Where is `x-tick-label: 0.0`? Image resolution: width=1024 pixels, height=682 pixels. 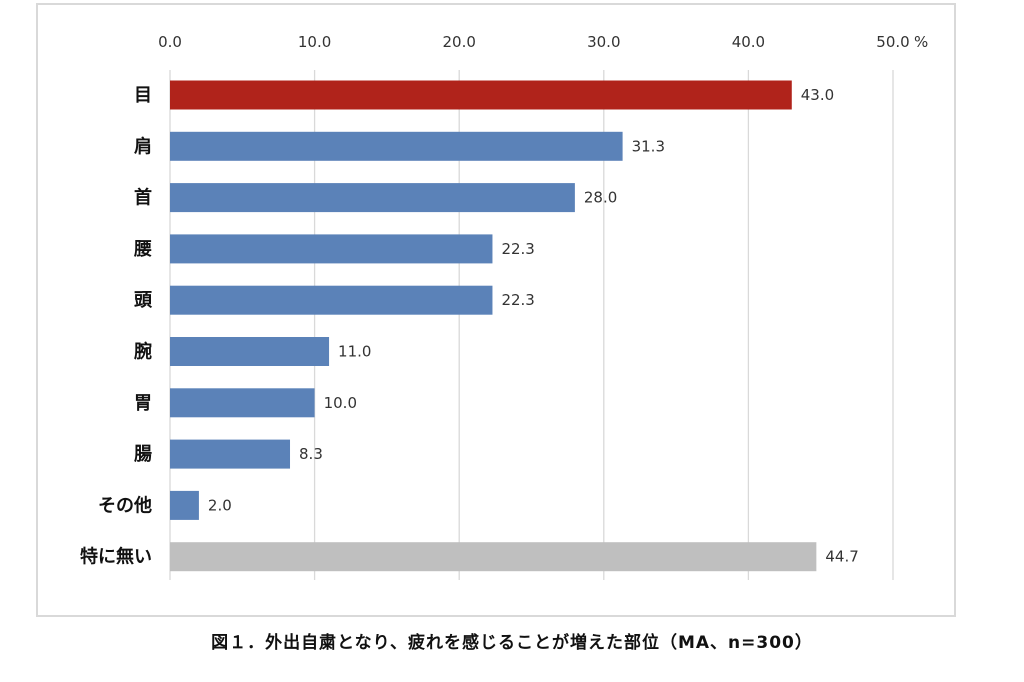 x-tick-label: 0.0 is located at coordinates (170, 42).